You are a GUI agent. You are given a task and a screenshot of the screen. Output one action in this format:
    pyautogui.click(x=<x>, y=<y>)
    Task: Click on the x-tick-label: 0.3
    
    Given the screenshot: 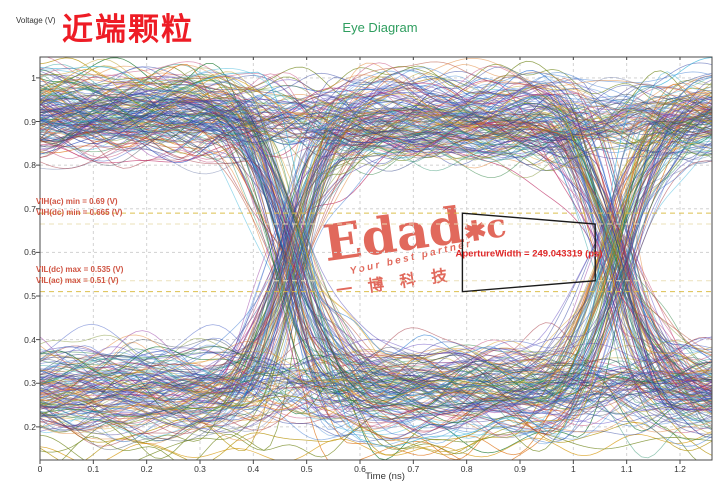 What is the action you would take?
    pyautogui.click(x=200, y=469)
    